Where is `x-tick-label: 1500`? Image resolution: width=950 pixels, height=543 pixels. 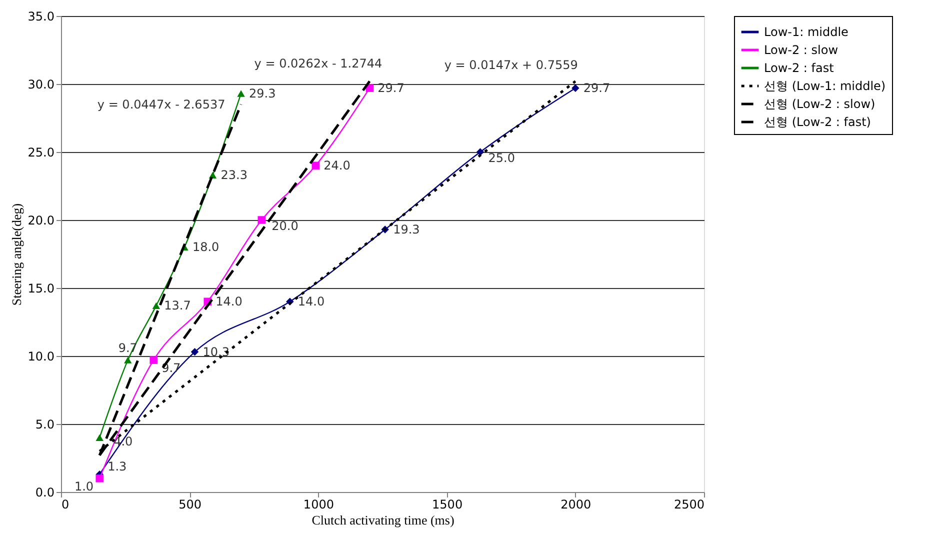
x-tick-label: 1500 is located at coordinates (447, 505).